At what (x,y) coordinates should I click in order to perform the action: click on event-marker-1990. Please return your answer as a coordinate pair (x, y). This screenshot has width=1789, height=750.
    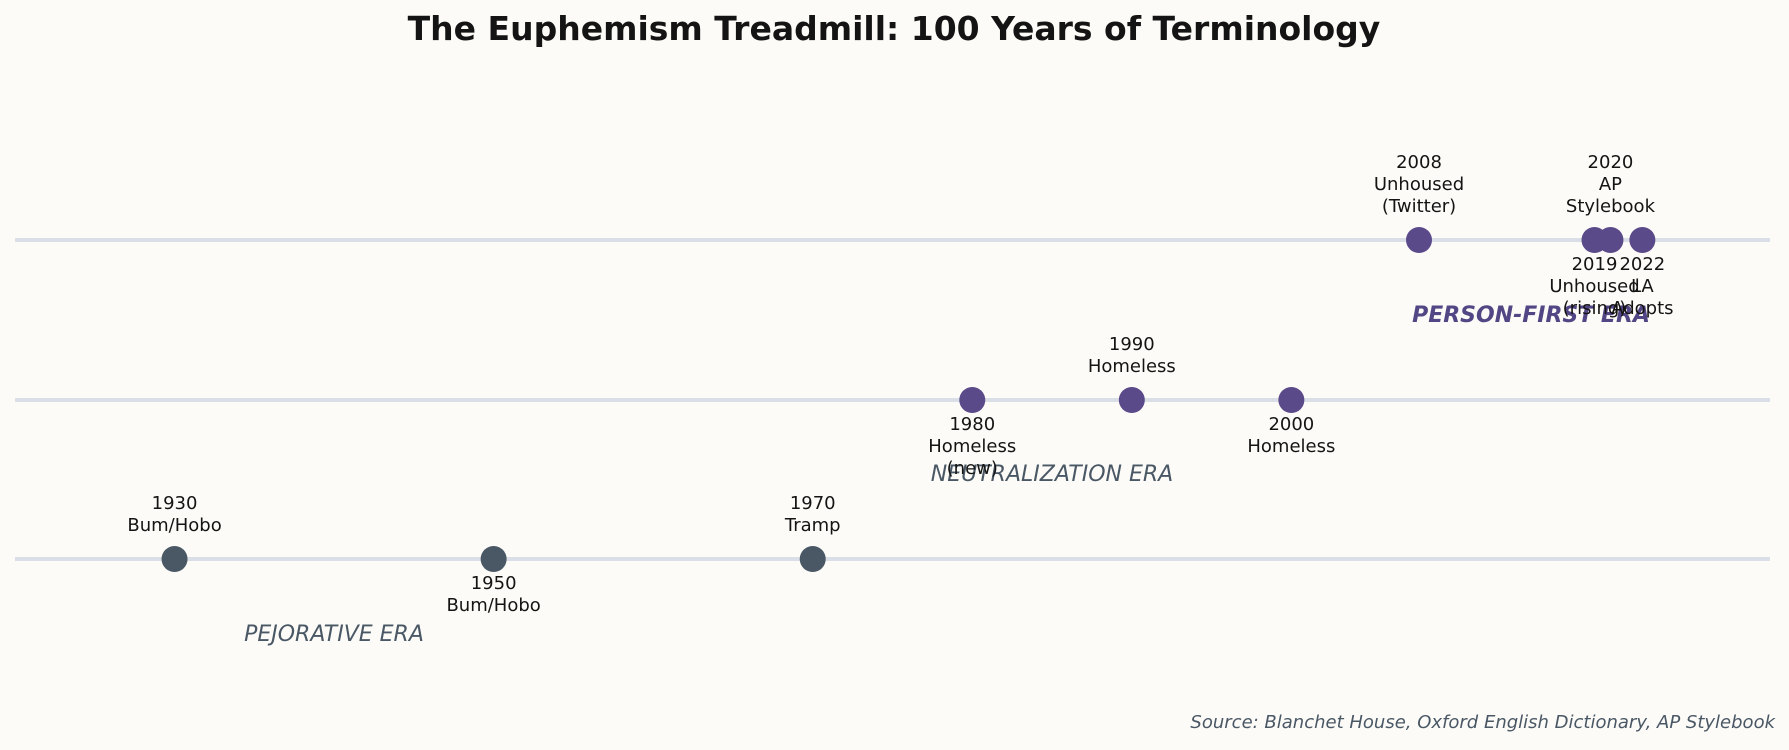
    Looking at the image, I should click on (1131, 400).